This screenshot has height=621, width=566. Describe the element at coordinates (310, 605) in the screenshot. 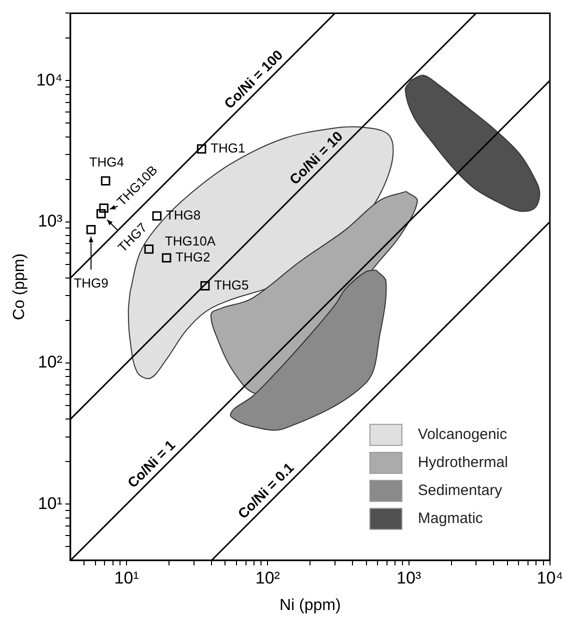

I see `x-axis-title: Ni (ppm)` at that location.